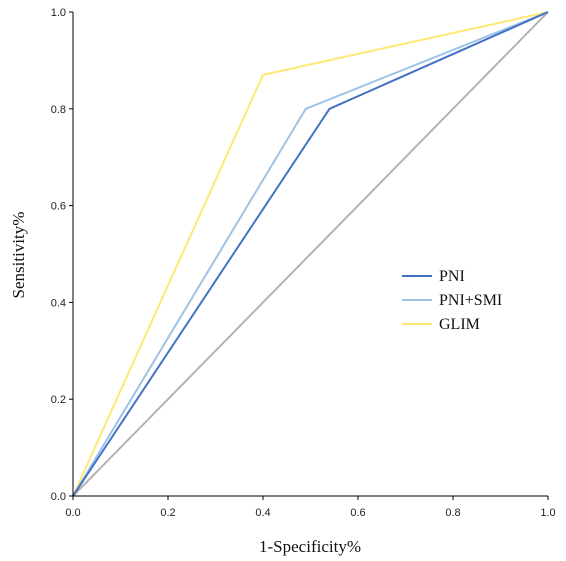 This screenshot has width=566, height=561. What do you see at coordinates (18, 255) in the screenshot?
I see `y-axis-title: Sensitivity%` at bounding box center [18, 255].